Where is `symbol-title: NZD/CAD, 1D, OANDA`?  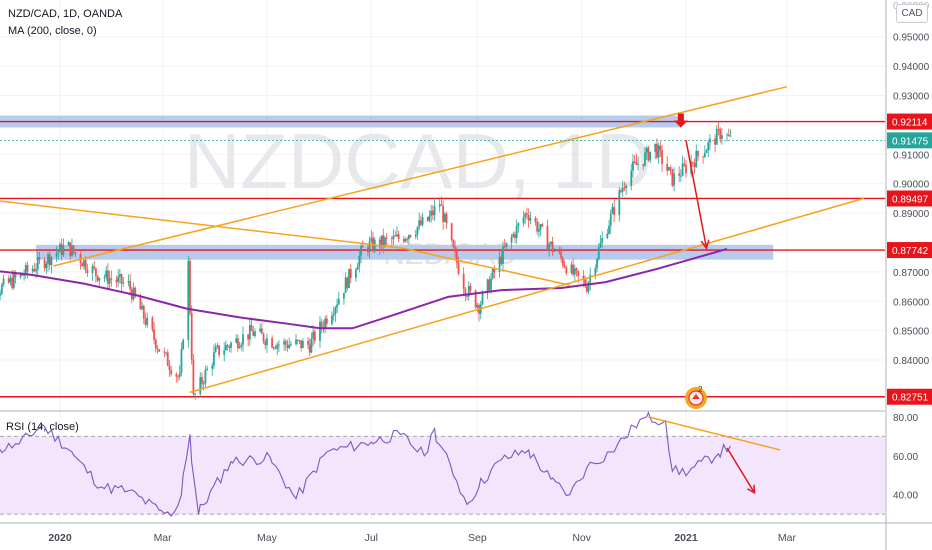
symbol-title: NZD/CAD, 1D, OANDA is located at coordinates (65, 14).